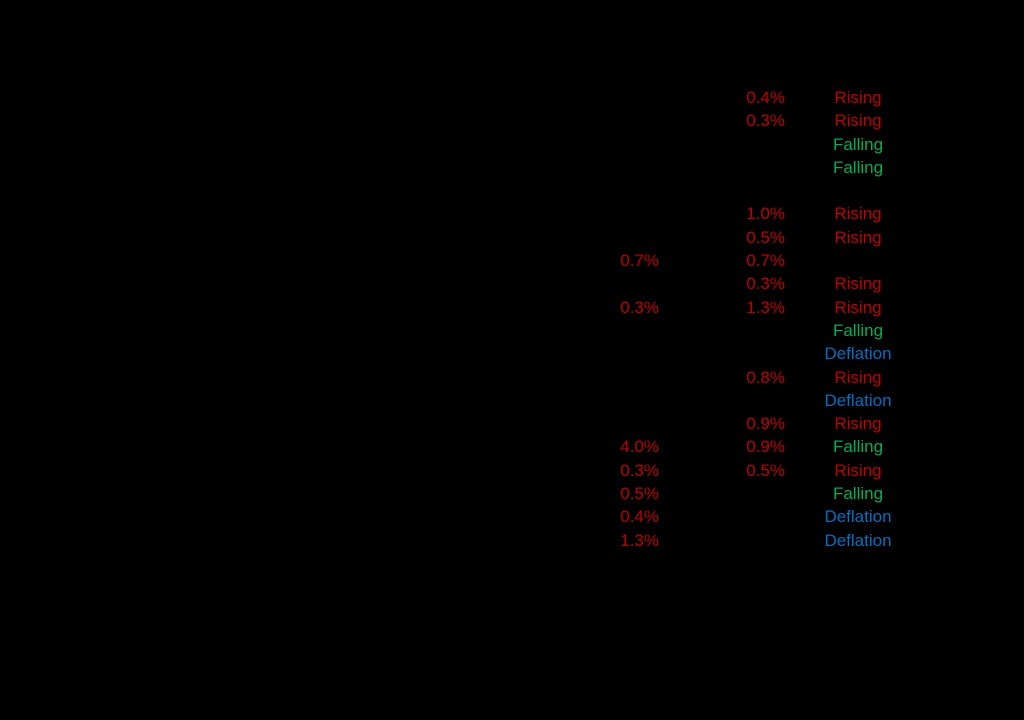  I want to click on rate-cell-a: 1.3%, so click(639, 540).